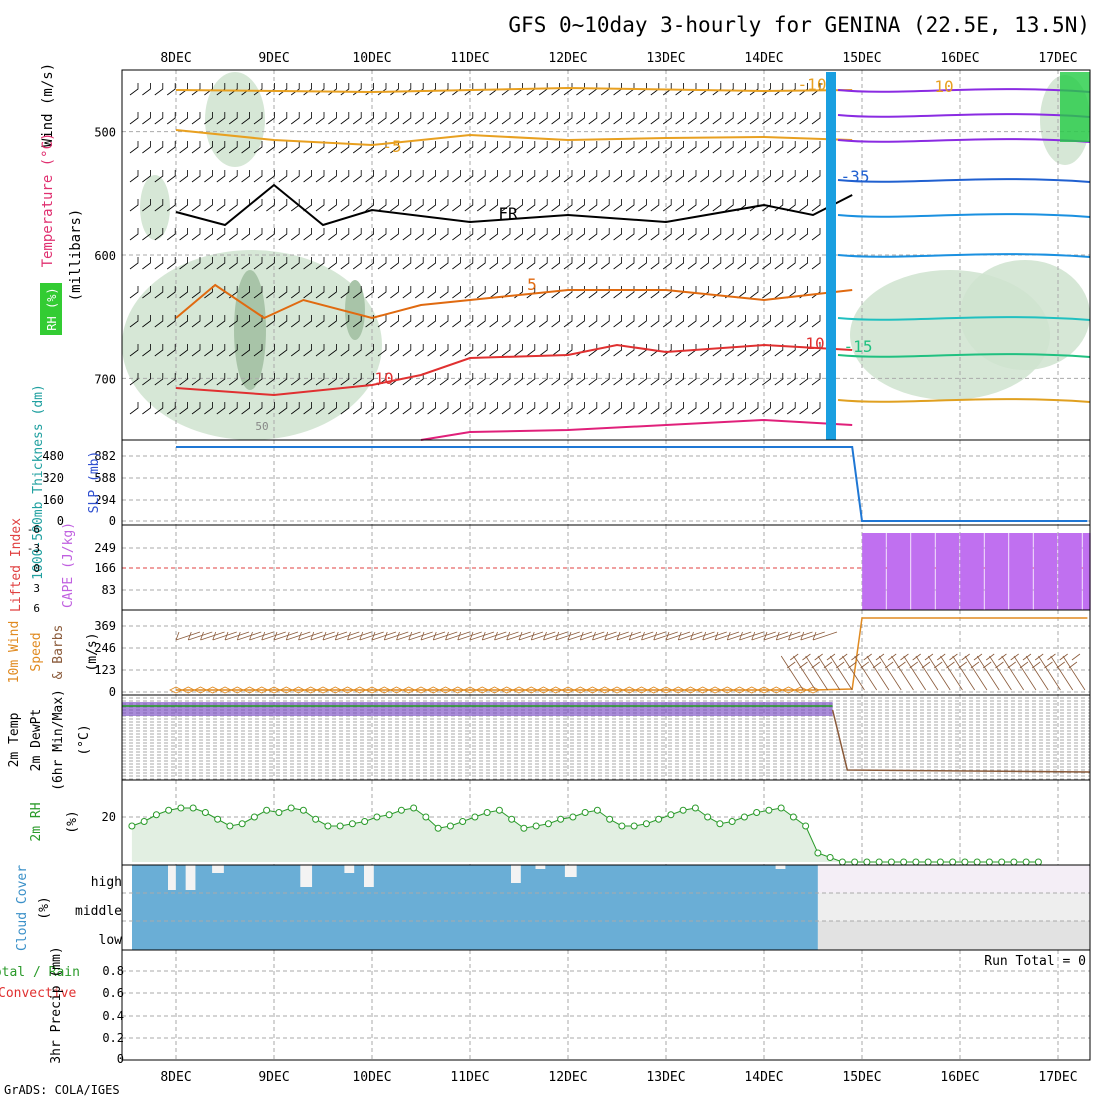 Image resolution: width=1100 pixels, height=1100 pixels. I want to click on y-axis-label-precip: 3hr Precip (mm), so click(56, 1004).